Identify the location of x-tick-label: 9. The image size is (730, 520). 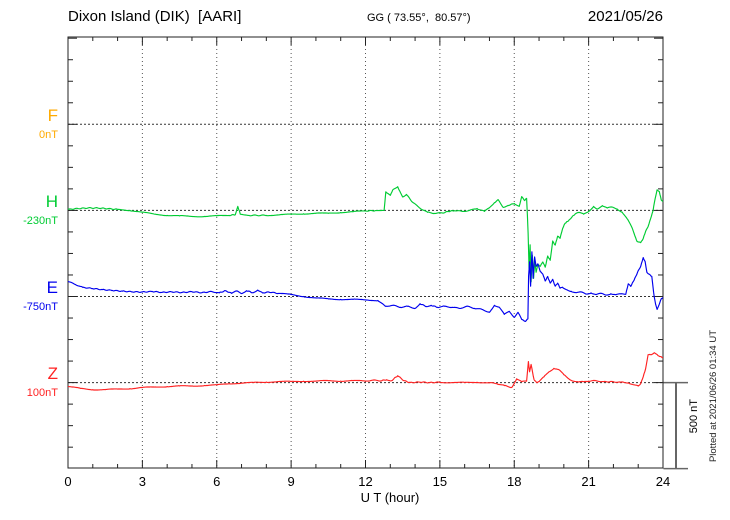
(291, 481).